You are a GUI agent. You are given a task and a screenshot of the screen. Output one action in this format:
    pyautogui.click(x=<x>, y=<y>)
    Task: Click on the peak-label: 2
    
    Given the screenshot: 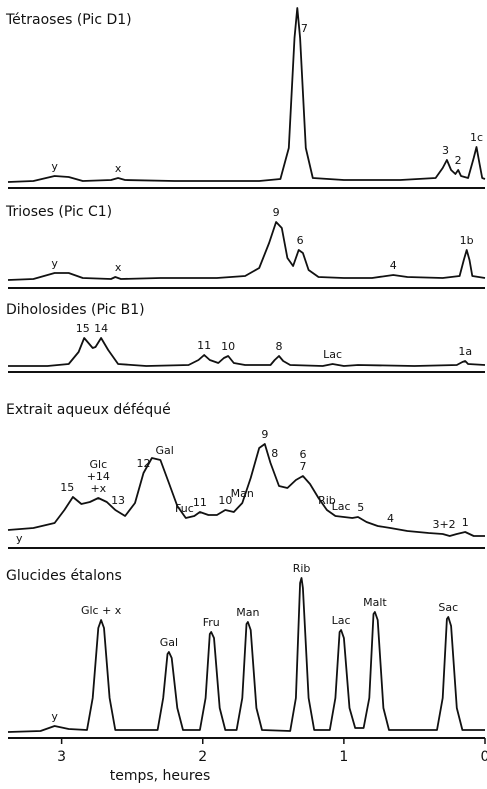 What is the action you would take?
    pyautogui.click(x=458, y=160)
    